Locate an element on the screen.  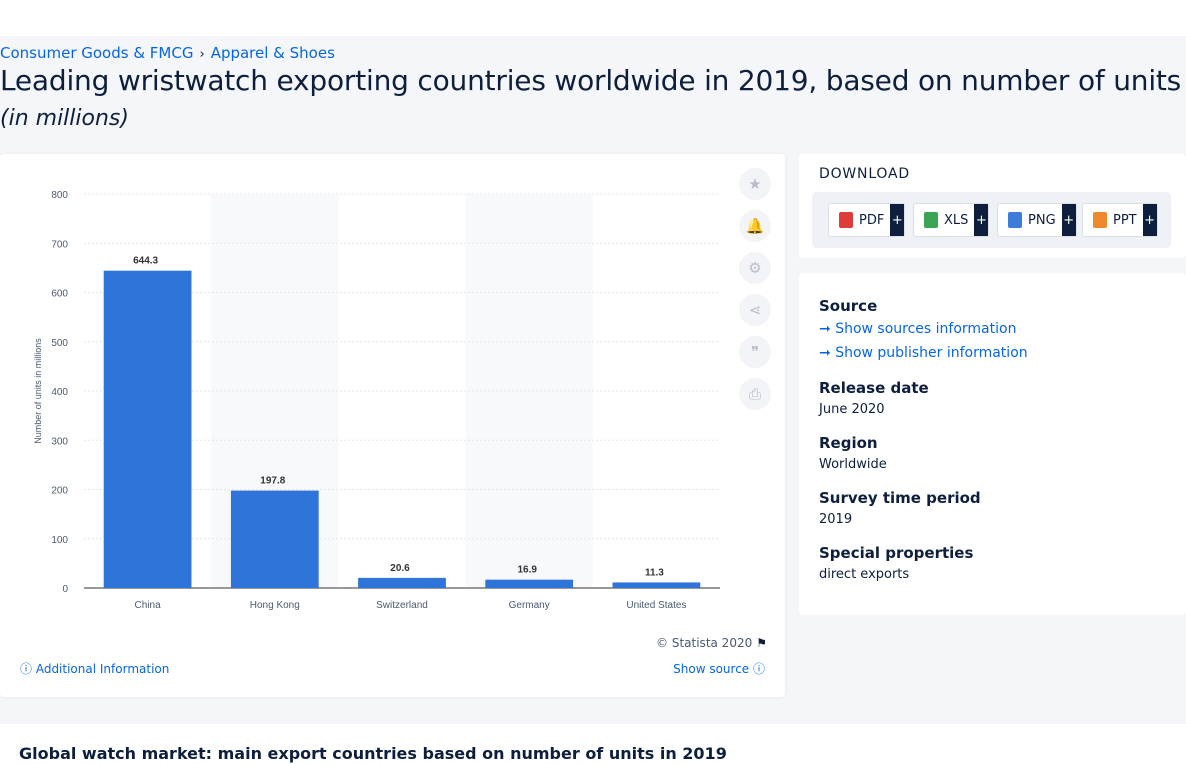
flag-icon: ⚑ is located at coordinates (761, 643).